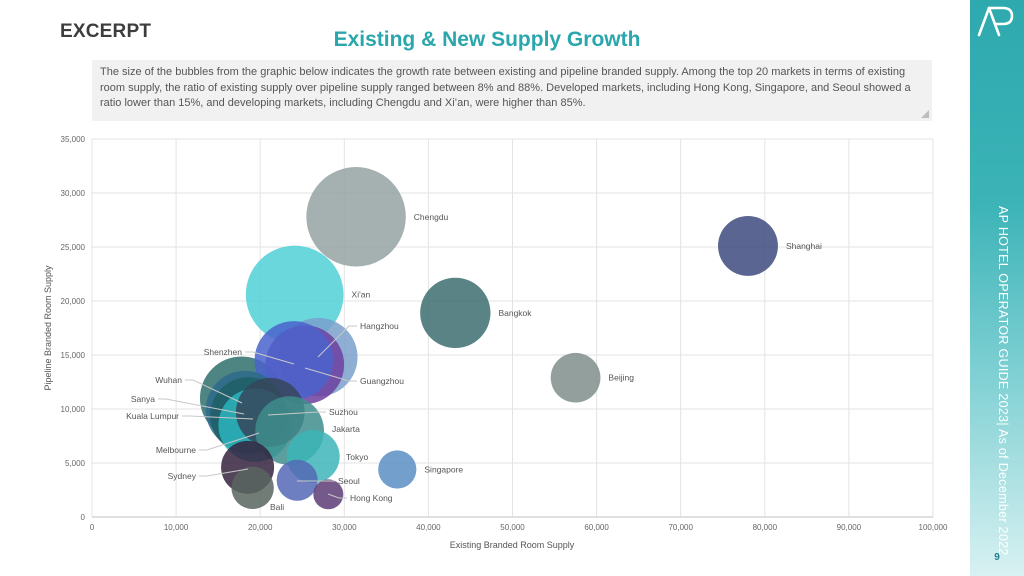  I want to click on y-tick-label: 35,000, so click(73, 139).